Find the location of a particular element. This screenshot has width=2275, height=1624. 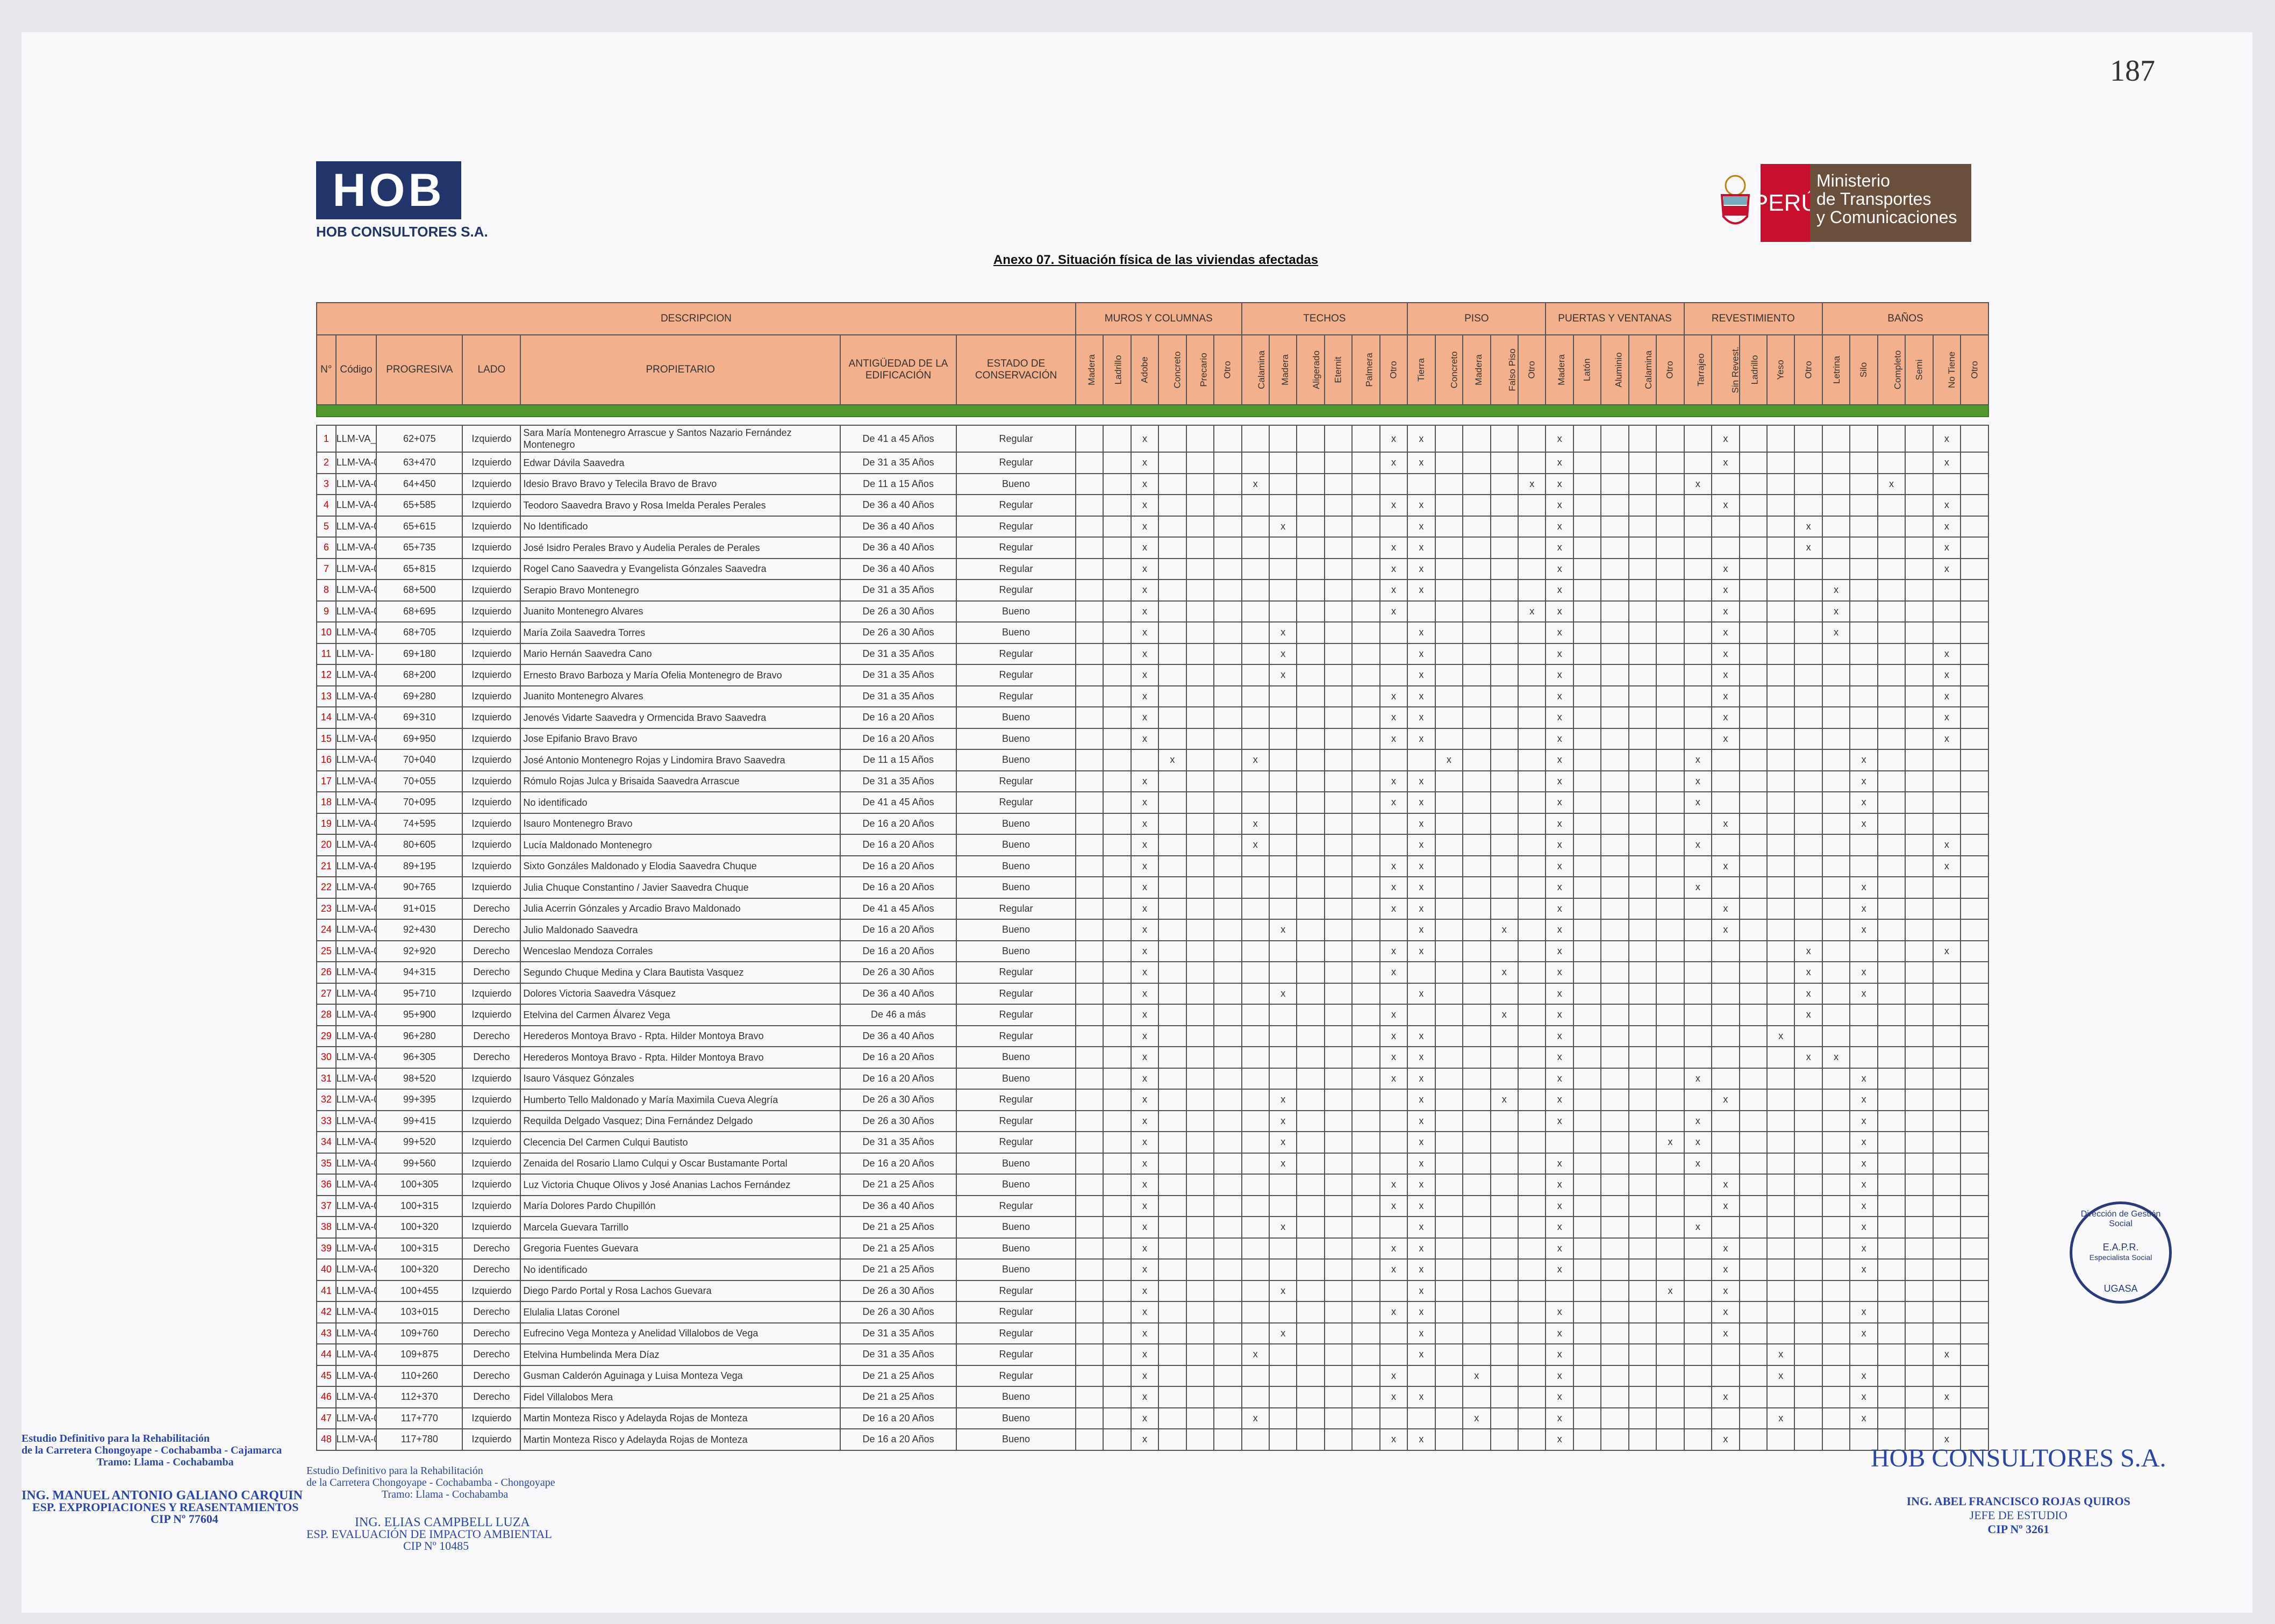

subheader-label: Aligerado is located at coordinates (1316, 369).